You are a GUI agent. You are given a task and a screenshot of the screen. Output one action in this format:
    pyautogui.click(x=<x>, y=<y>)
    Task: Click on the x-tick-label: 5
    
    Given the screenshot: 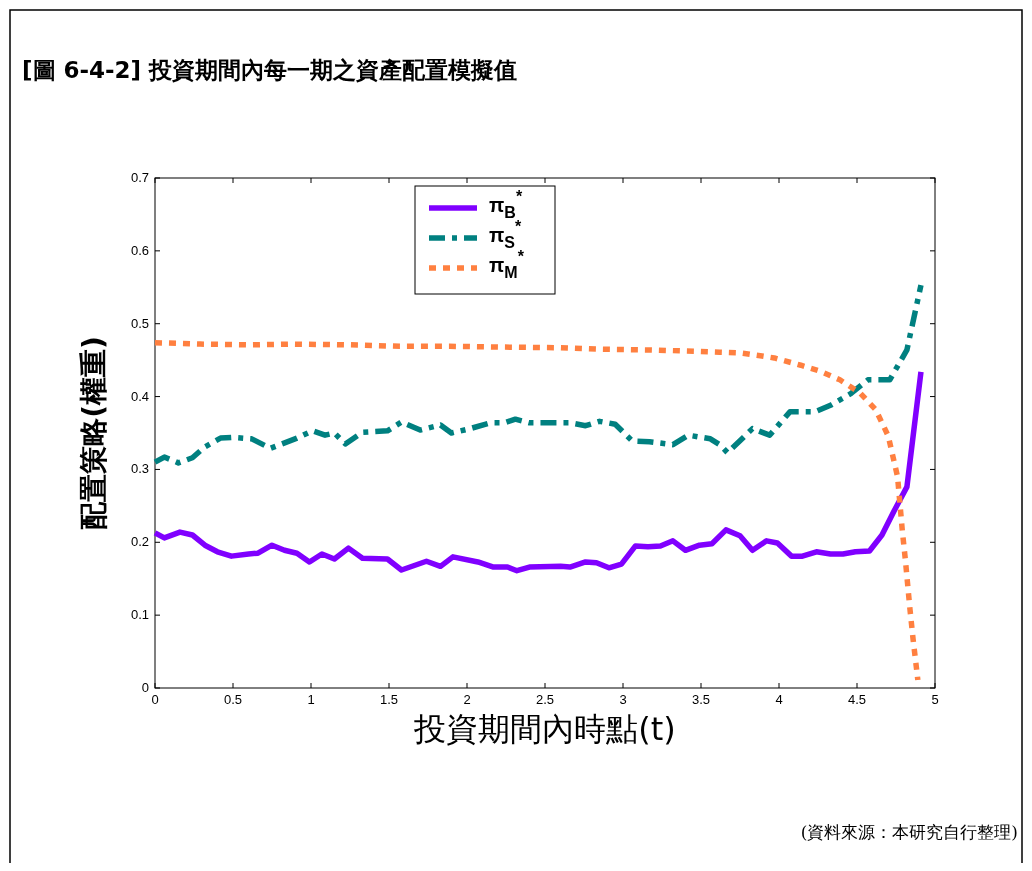 What is the action you would take?
    pyautogui.click(x=935, y=699)
    